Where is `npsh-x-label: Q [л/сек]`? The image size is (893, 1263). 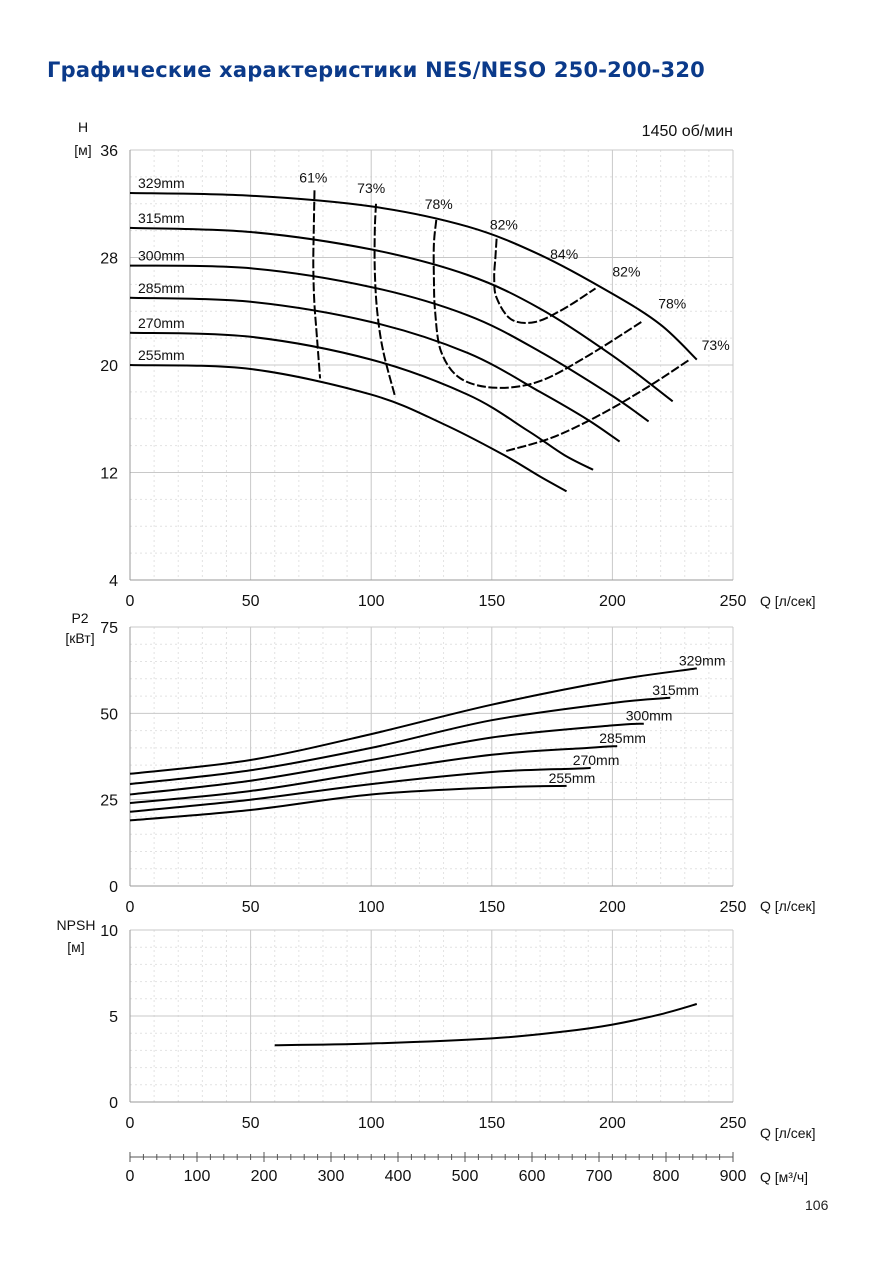
npsh-x-label: Q [л/сек] is located at coordinates (788, 1133).